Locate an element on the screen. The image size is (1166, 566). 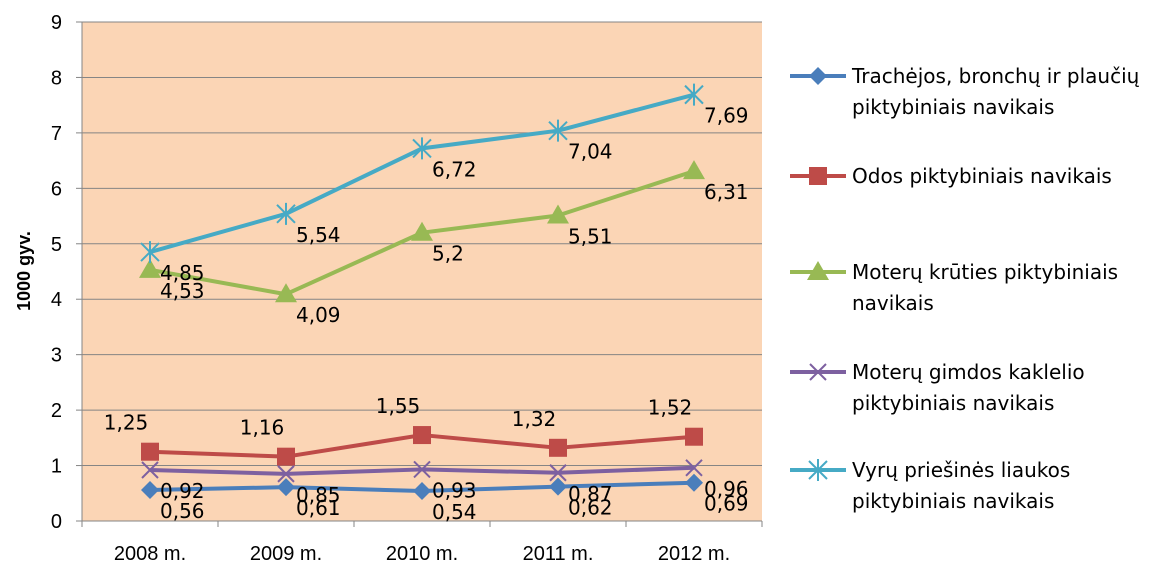
legend-label: Vyrų priešinės liaukos is located at coordinates (961, 470).